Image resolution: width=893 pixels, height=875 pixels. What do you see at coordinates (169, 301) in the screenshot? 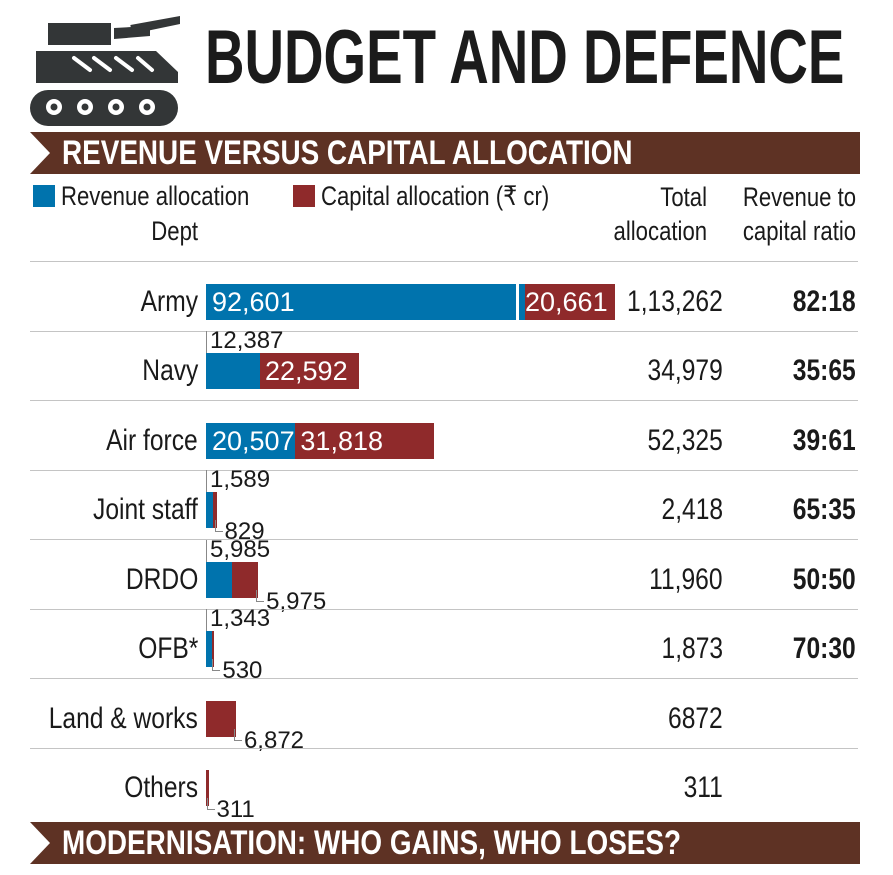
I see `dept-label: Army` at bounding box center [169, 301].